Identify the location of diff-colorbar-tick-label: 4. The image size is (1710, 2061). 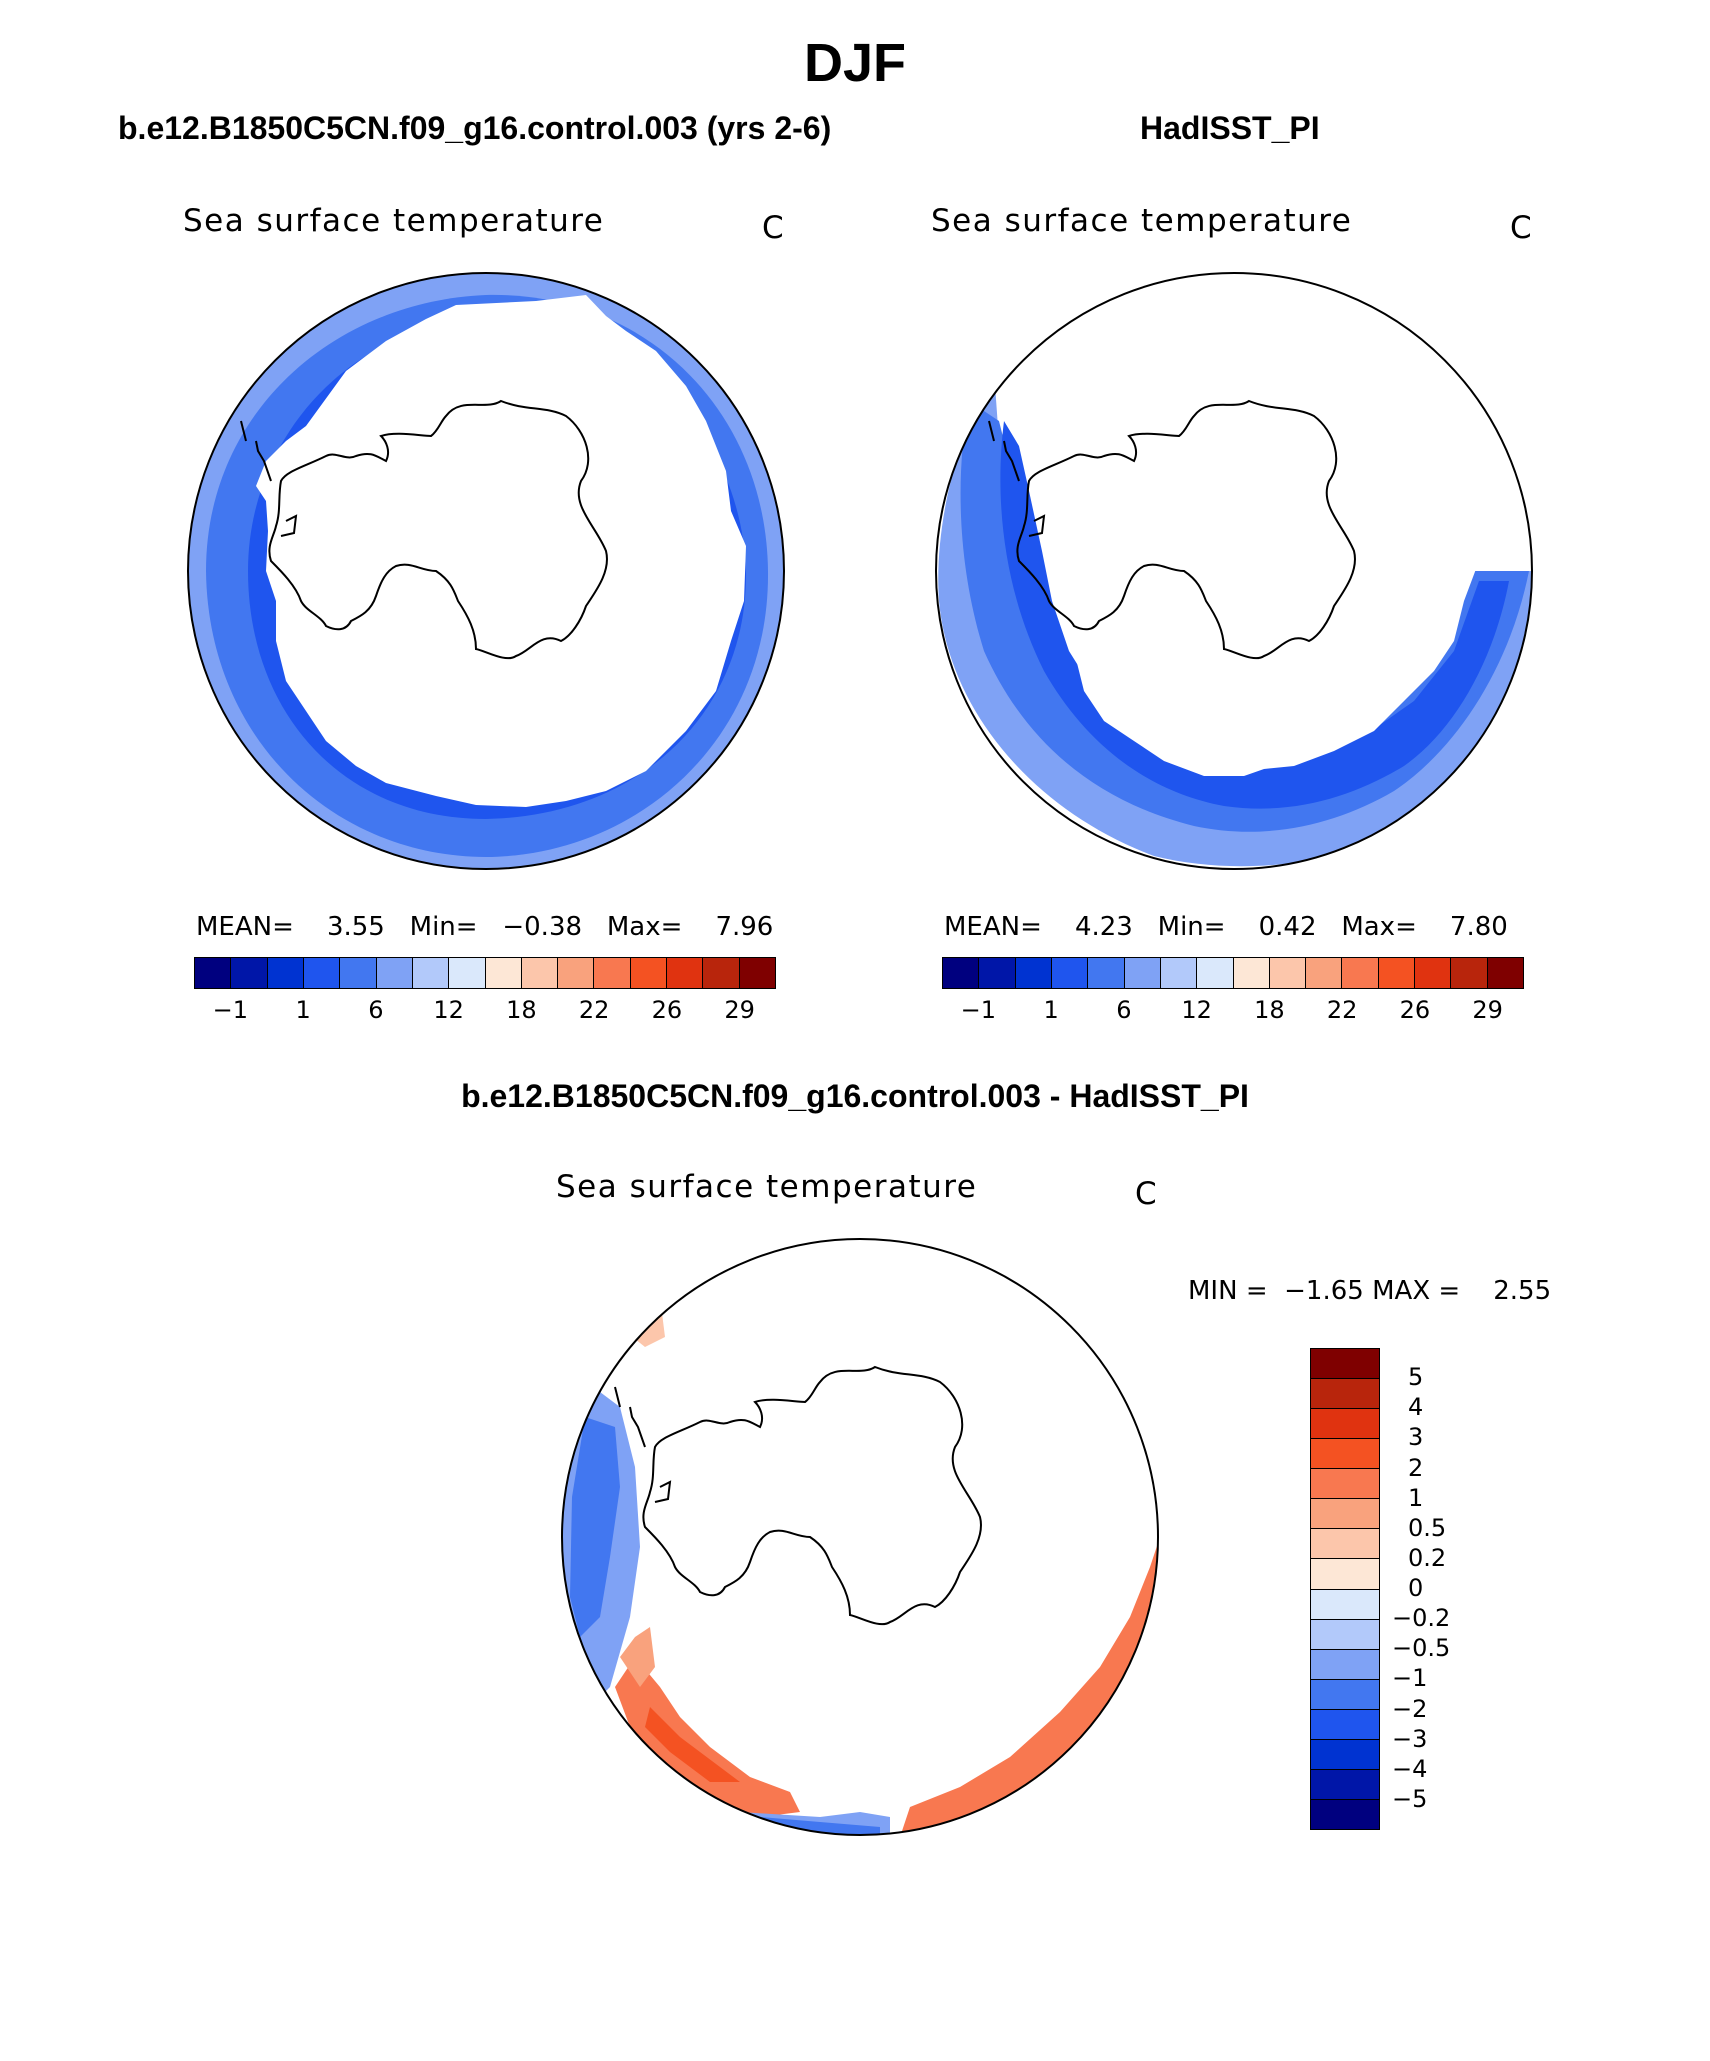
(1416, 1407).